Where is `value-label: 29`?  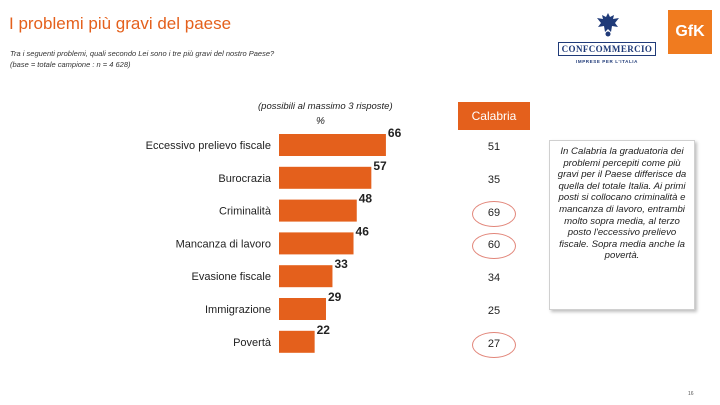
value-label: 29 is located at coordinates (335, 297).